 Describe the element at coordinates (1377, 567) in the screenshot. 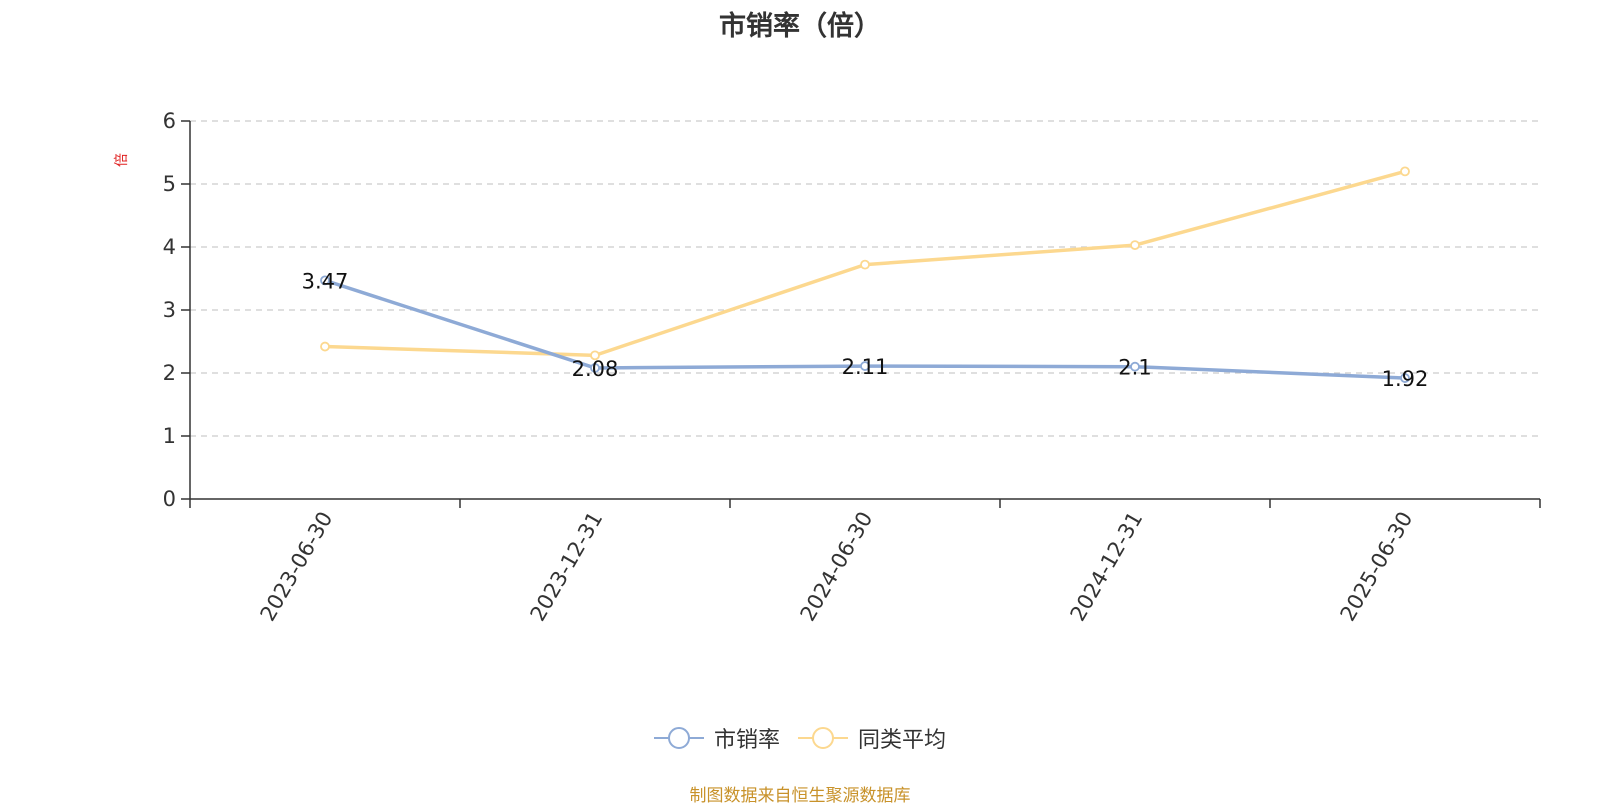

I see `x-tick-label: 2025-06-30` at that location.